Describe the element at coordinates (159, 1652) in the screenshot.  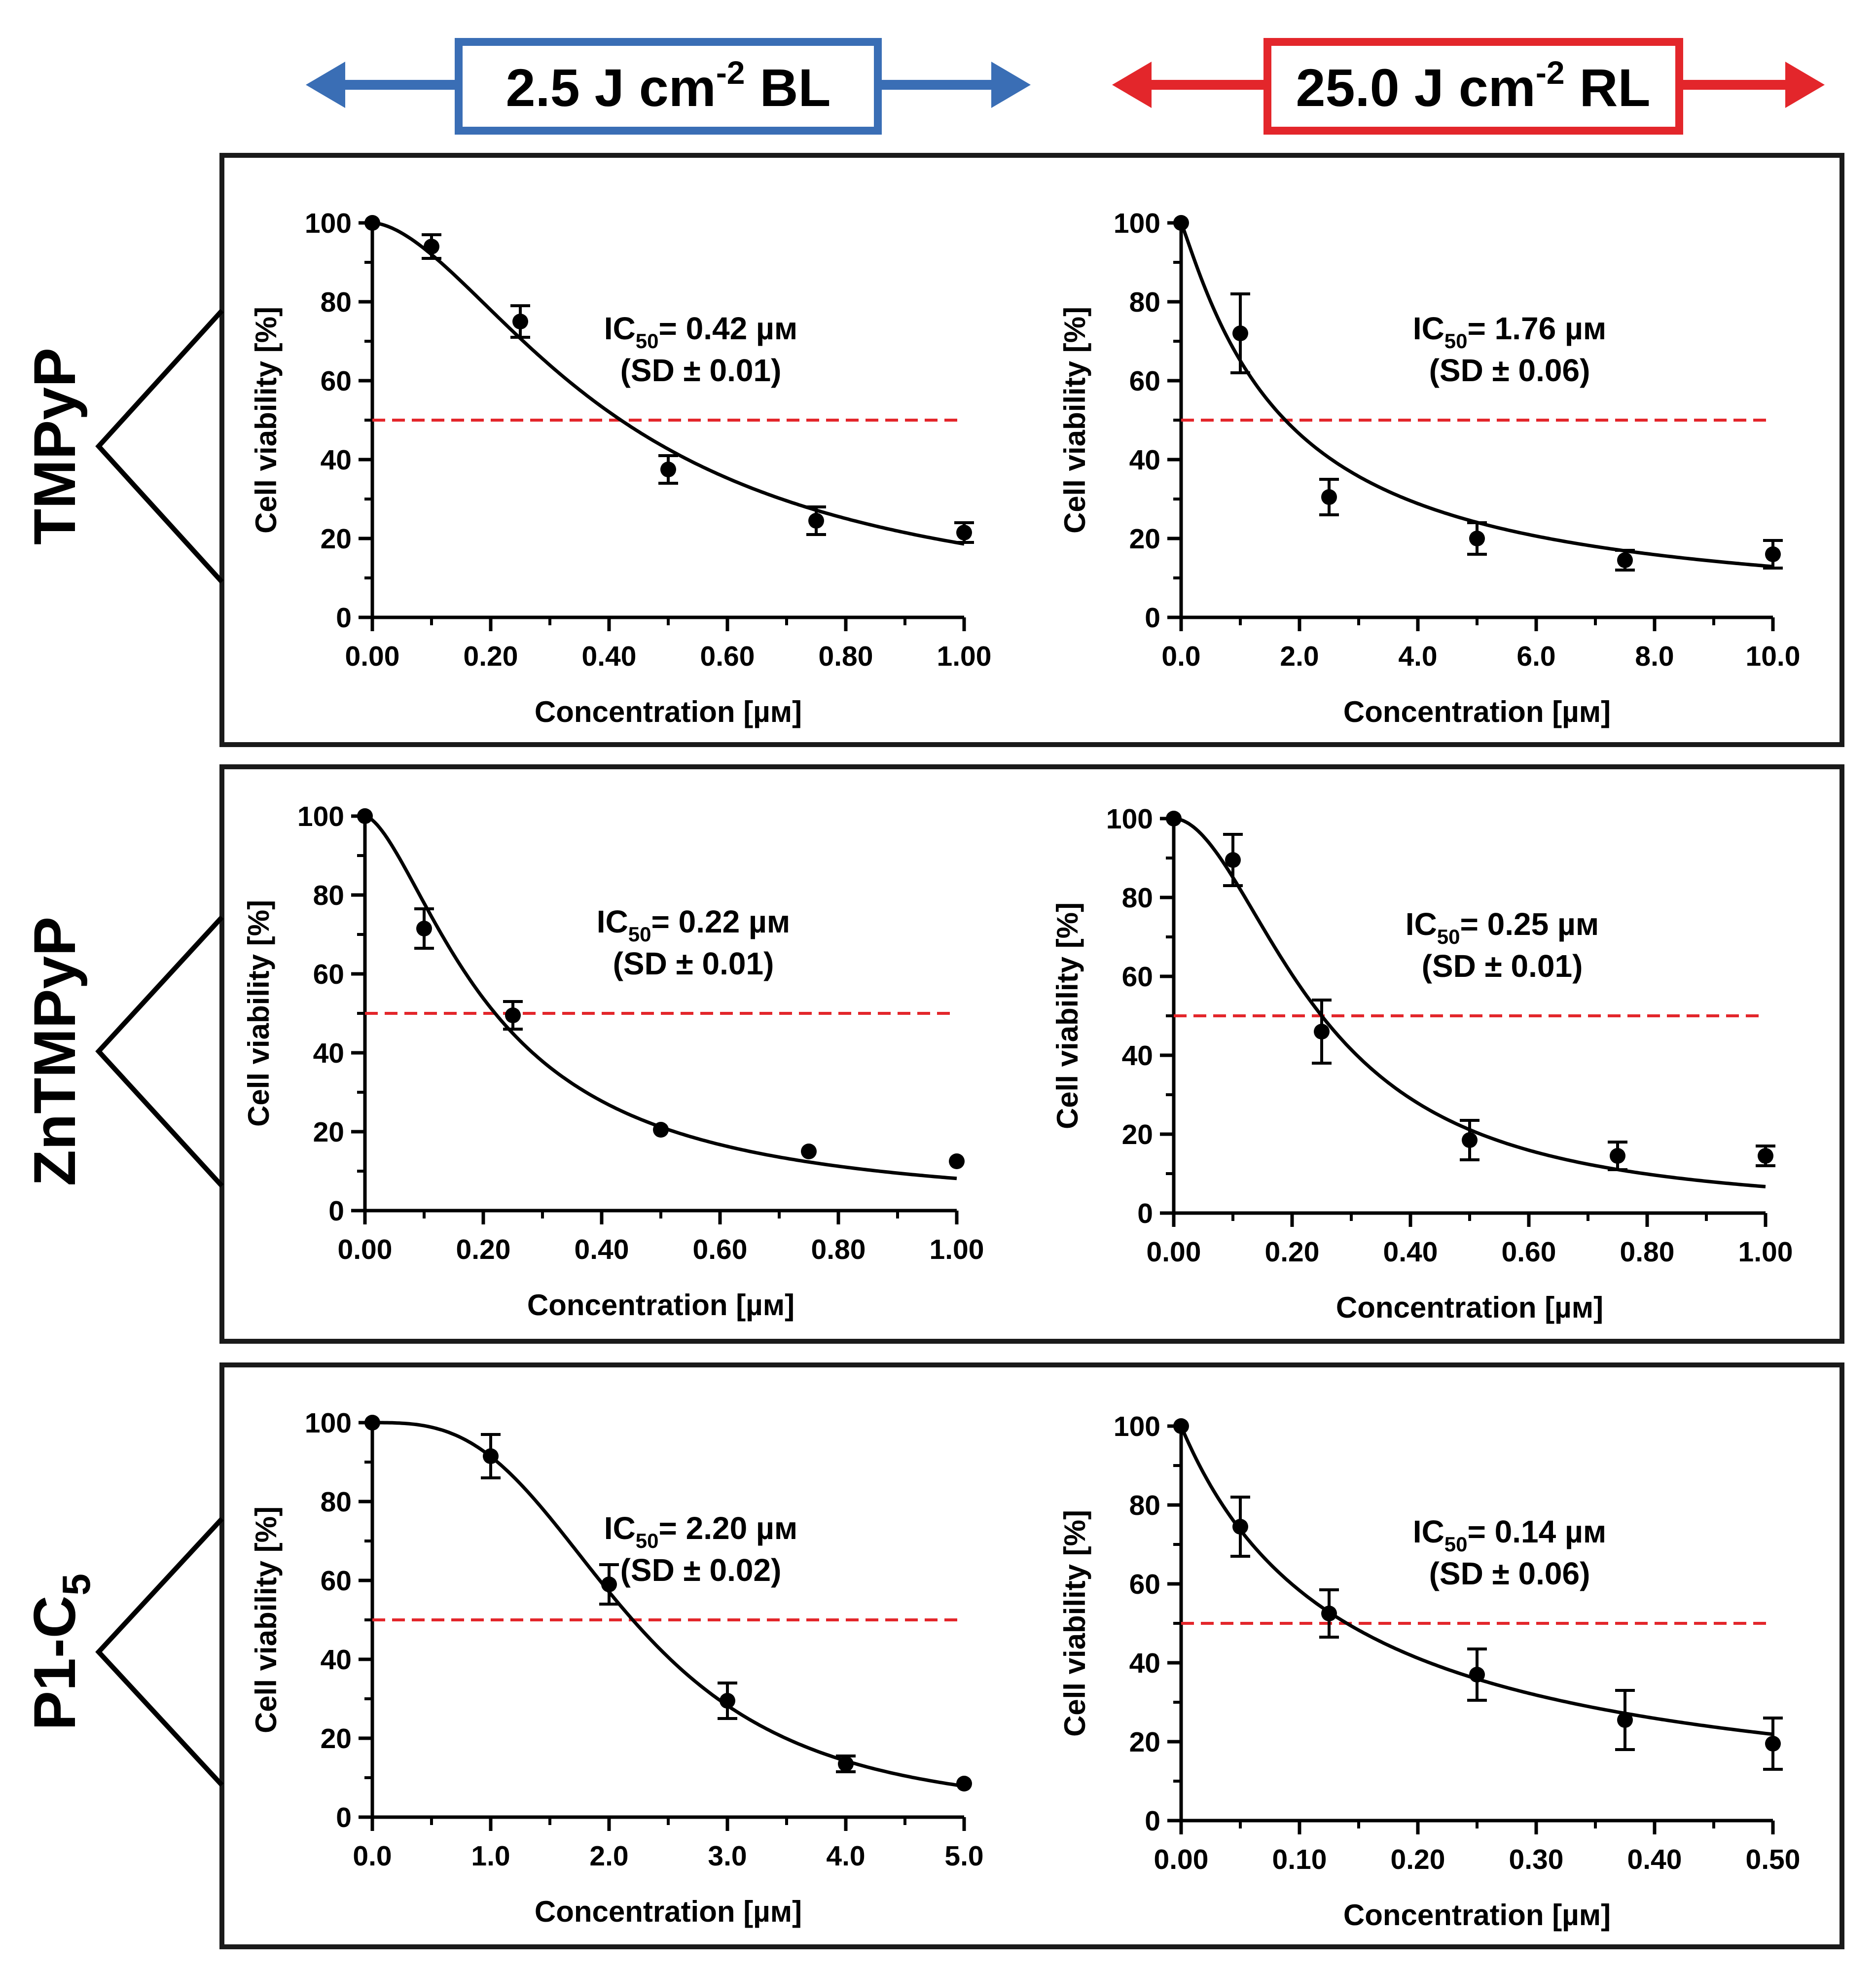
I see `row-bracket-p1c5` at that location.